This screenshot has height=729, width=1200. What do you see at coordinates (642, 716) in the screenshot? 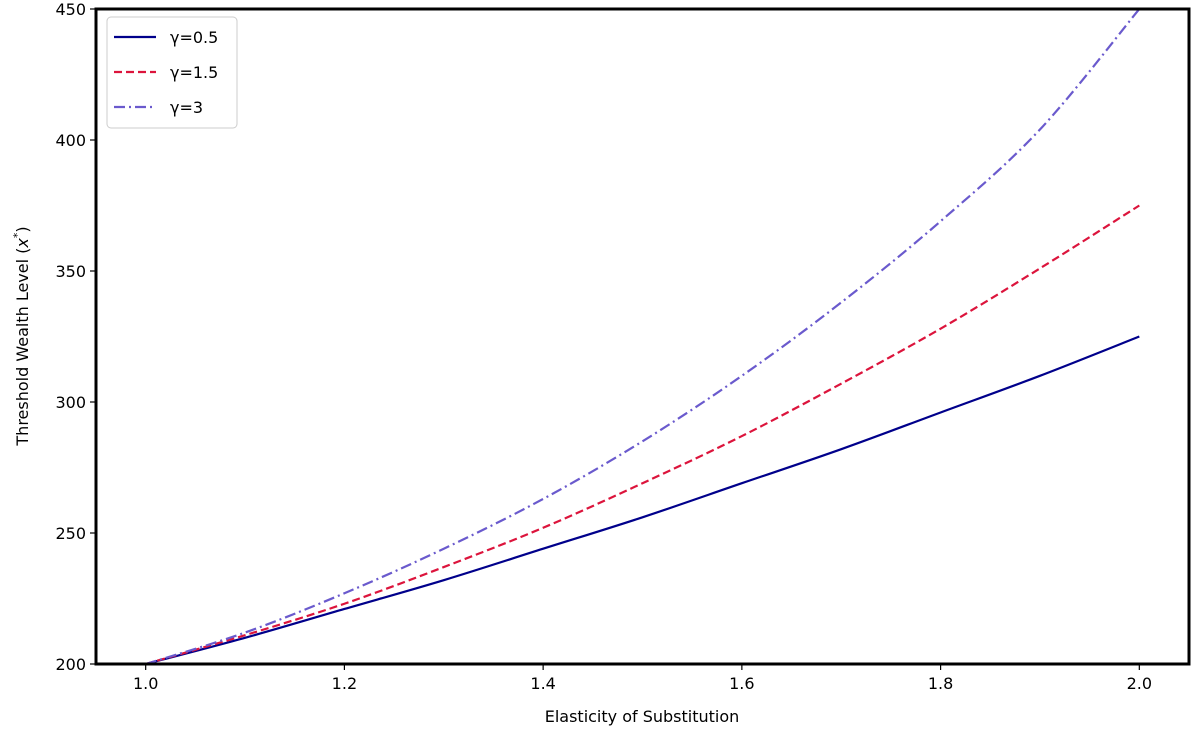
I see `x-axis-label: Elasticity of Substitution` at bounding box center [642, 716].